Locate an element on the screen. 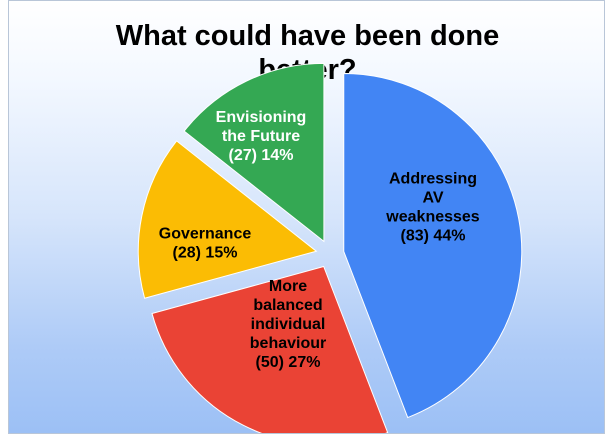 The image size is (614, 434). slice-label-line: More is located at coordinates (288, 286).